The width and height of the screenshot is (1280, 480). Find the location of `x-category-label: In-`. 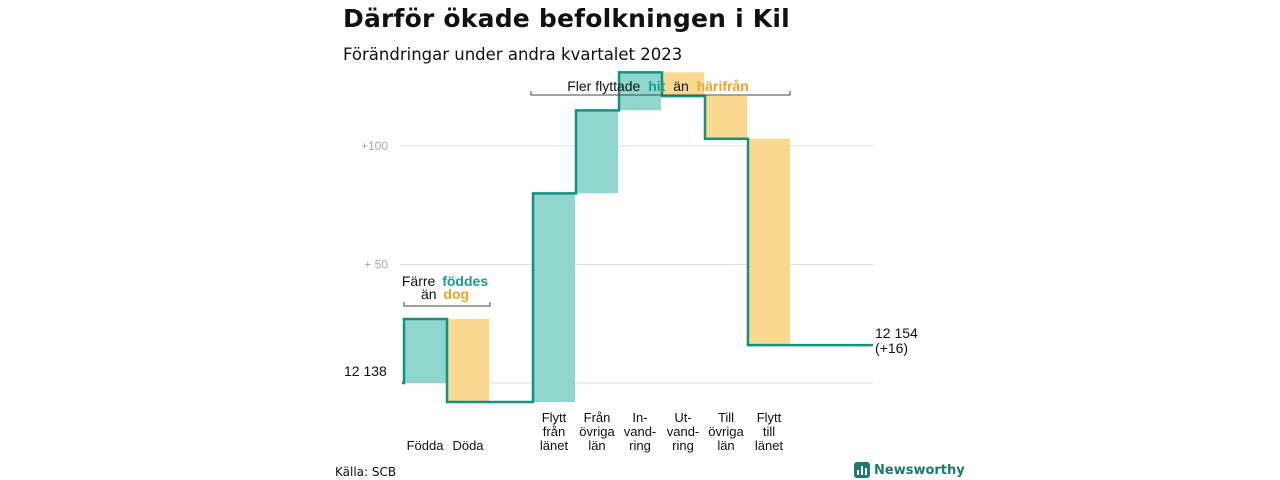

x-category-label: In- is located at coordinates (639, 417).